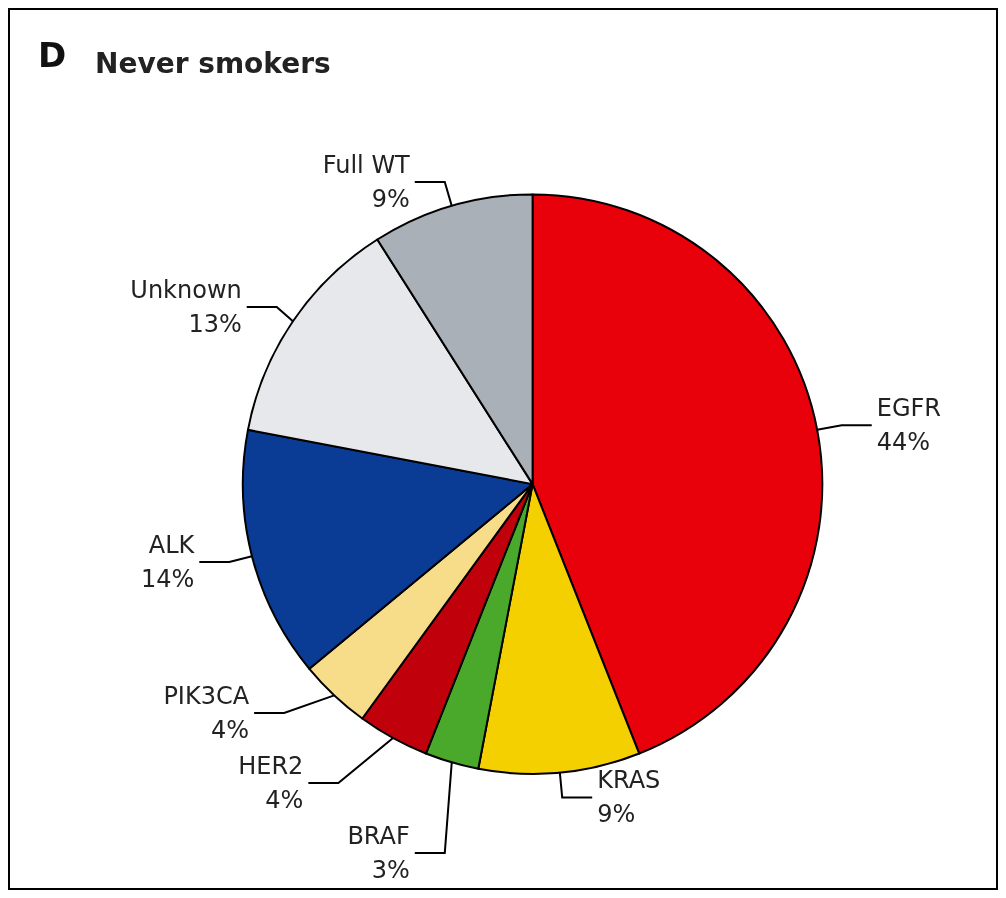 This screenshot has height=898, width=1006. Describe the element at coordinates (629, 780) in the screenshot. I see `slice-label: KRAS` at that location.